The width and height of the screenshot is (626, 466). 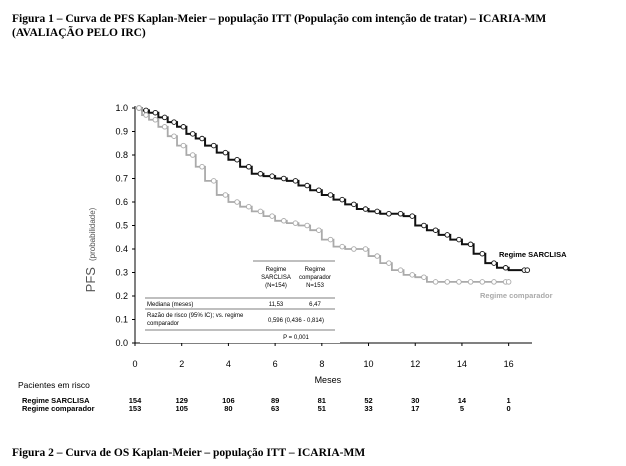 I want to click on y-tick-label: 0.2, so click(x=121, y=296).